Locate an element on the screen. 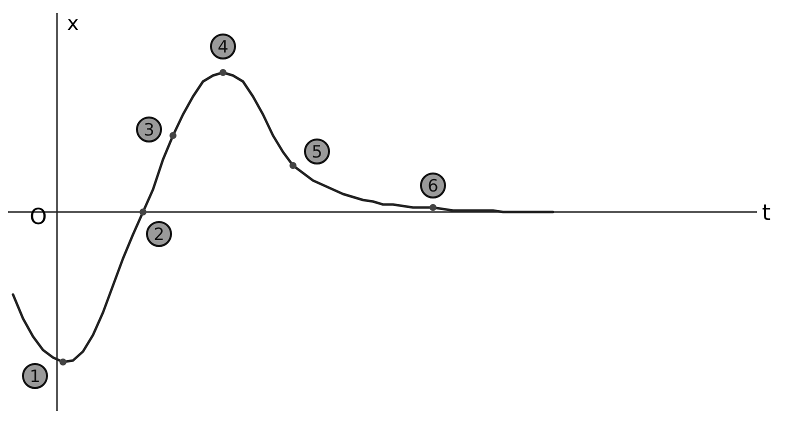 This screenshot has width=787, height=421. text: 1 is located at coordinates (35, 377).